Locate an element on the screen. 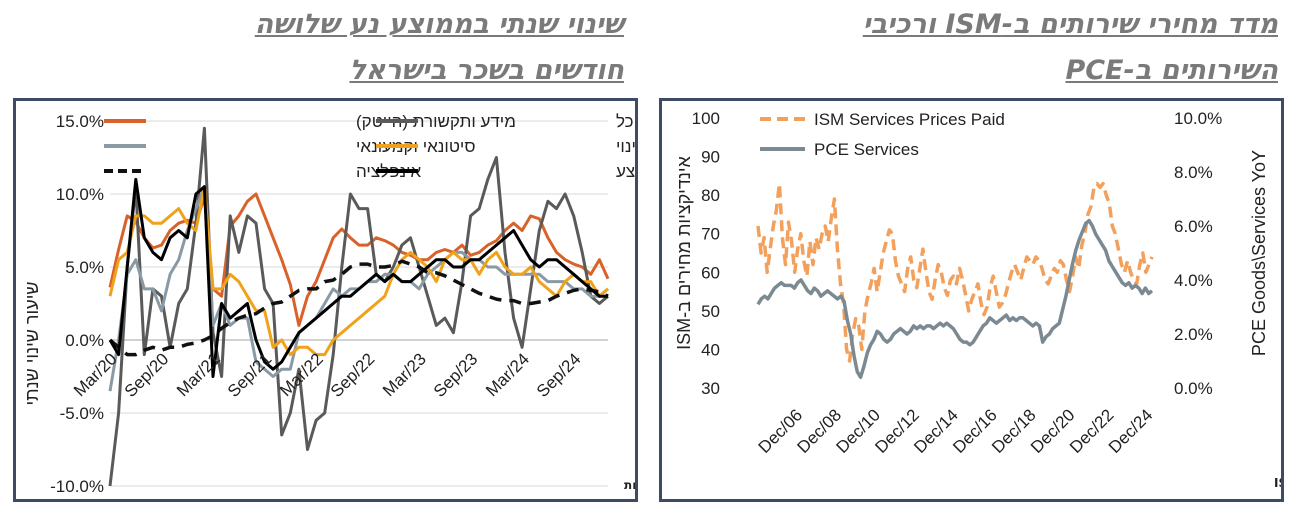 This screenshot has width=1296, height=508. right-chart-ytick-label: 40 is located at coordinates (710, 349).